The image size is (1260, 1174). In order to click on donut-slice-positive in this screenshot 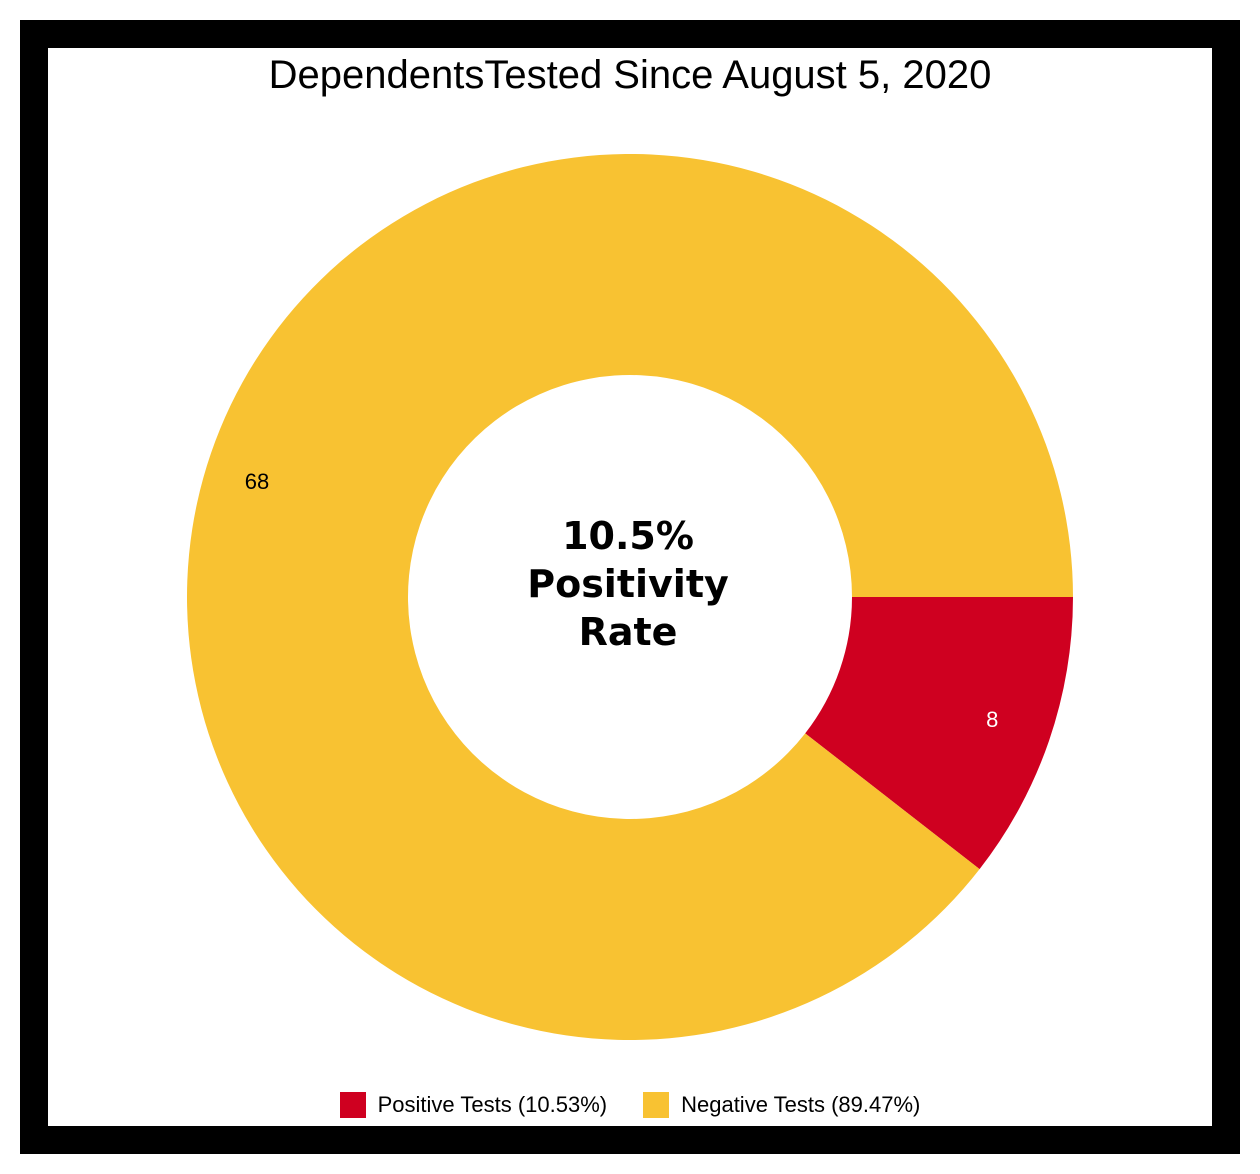, I will do `click(939, 733)`.